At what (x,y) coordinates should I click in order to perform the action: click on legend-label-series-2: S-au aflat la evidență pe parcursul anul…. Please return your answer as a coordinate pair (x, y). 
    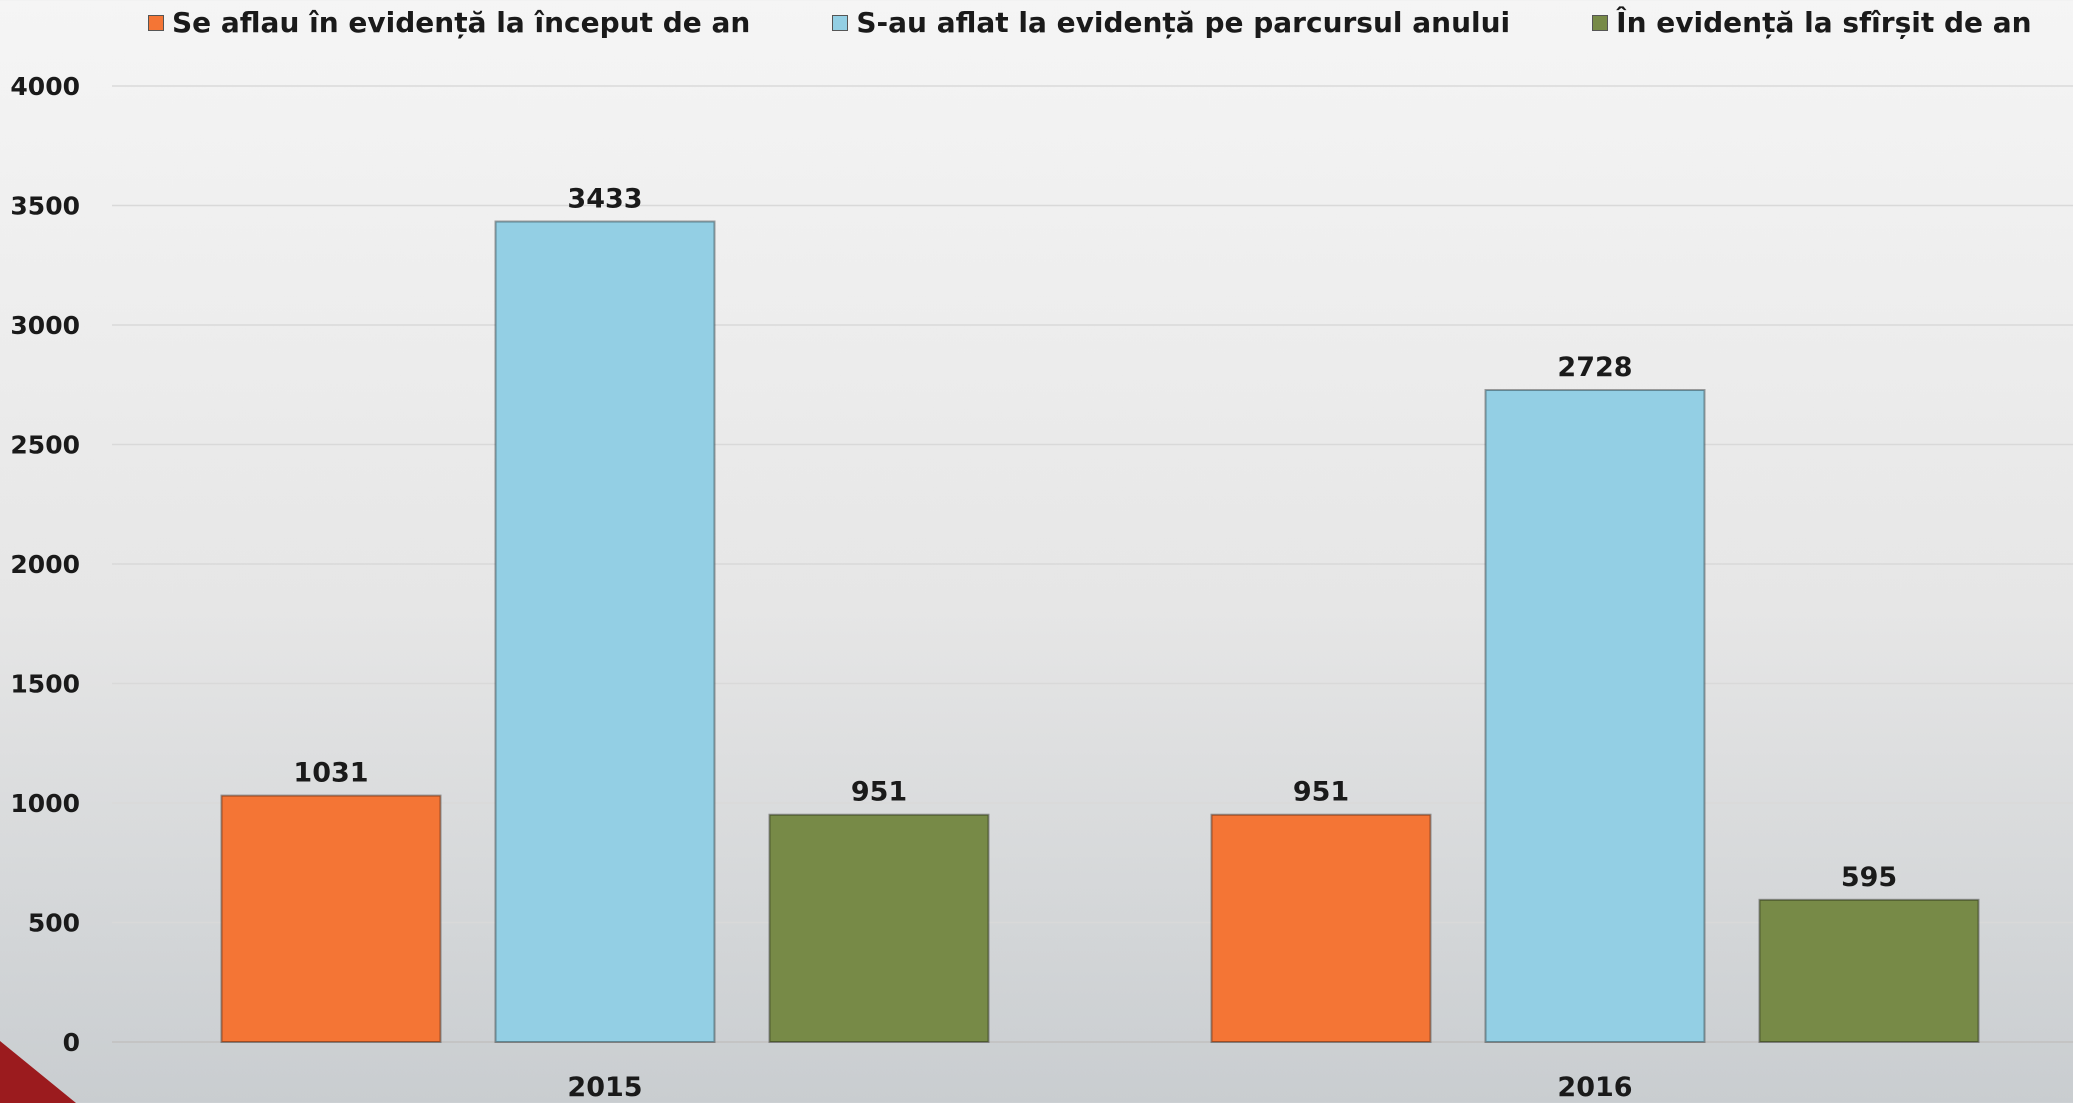
    Looking at the image, I should click on (1183, 22).